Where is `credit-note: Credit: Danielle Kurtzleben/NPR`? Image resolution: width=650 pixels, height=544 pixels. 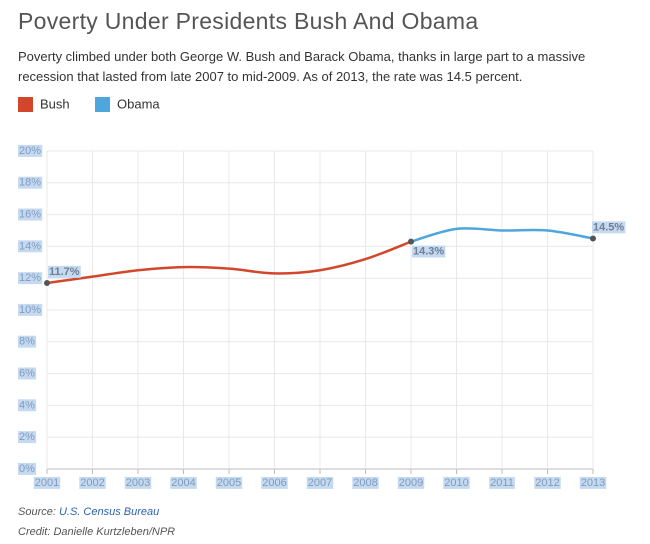 credit-note: Credit: Danielle Kurtzleben/NPR is located at coordinates (97, 532).